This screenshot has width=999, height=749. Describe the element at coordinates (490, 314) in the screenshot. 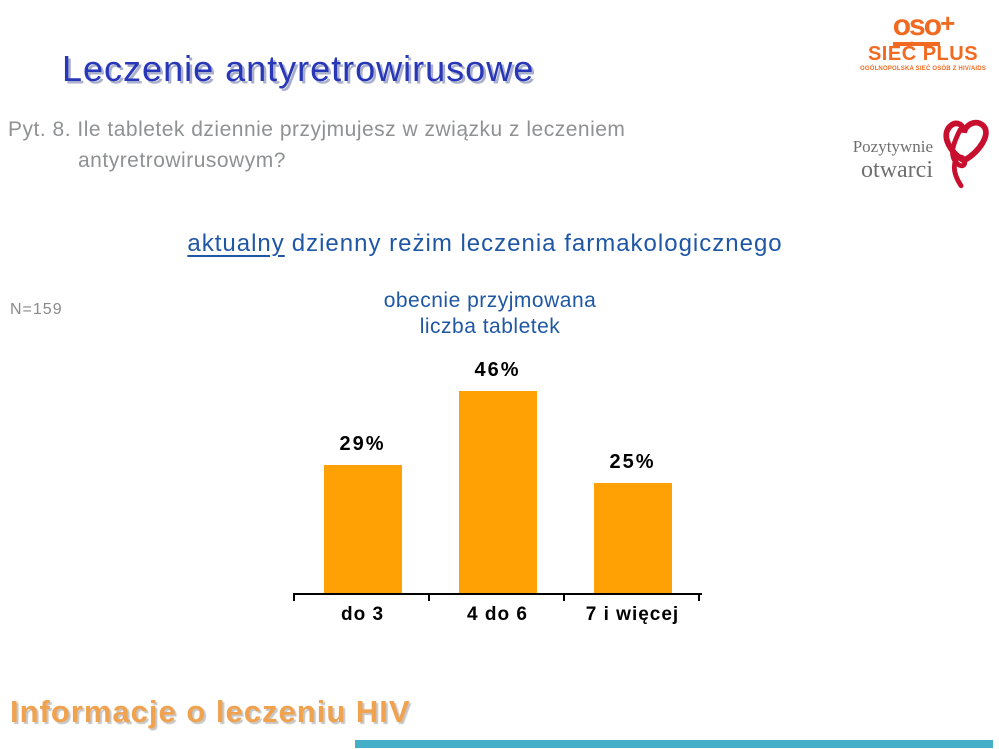

I see `chart-title: obecnie przyjmowana liczba tabletek` at that location.